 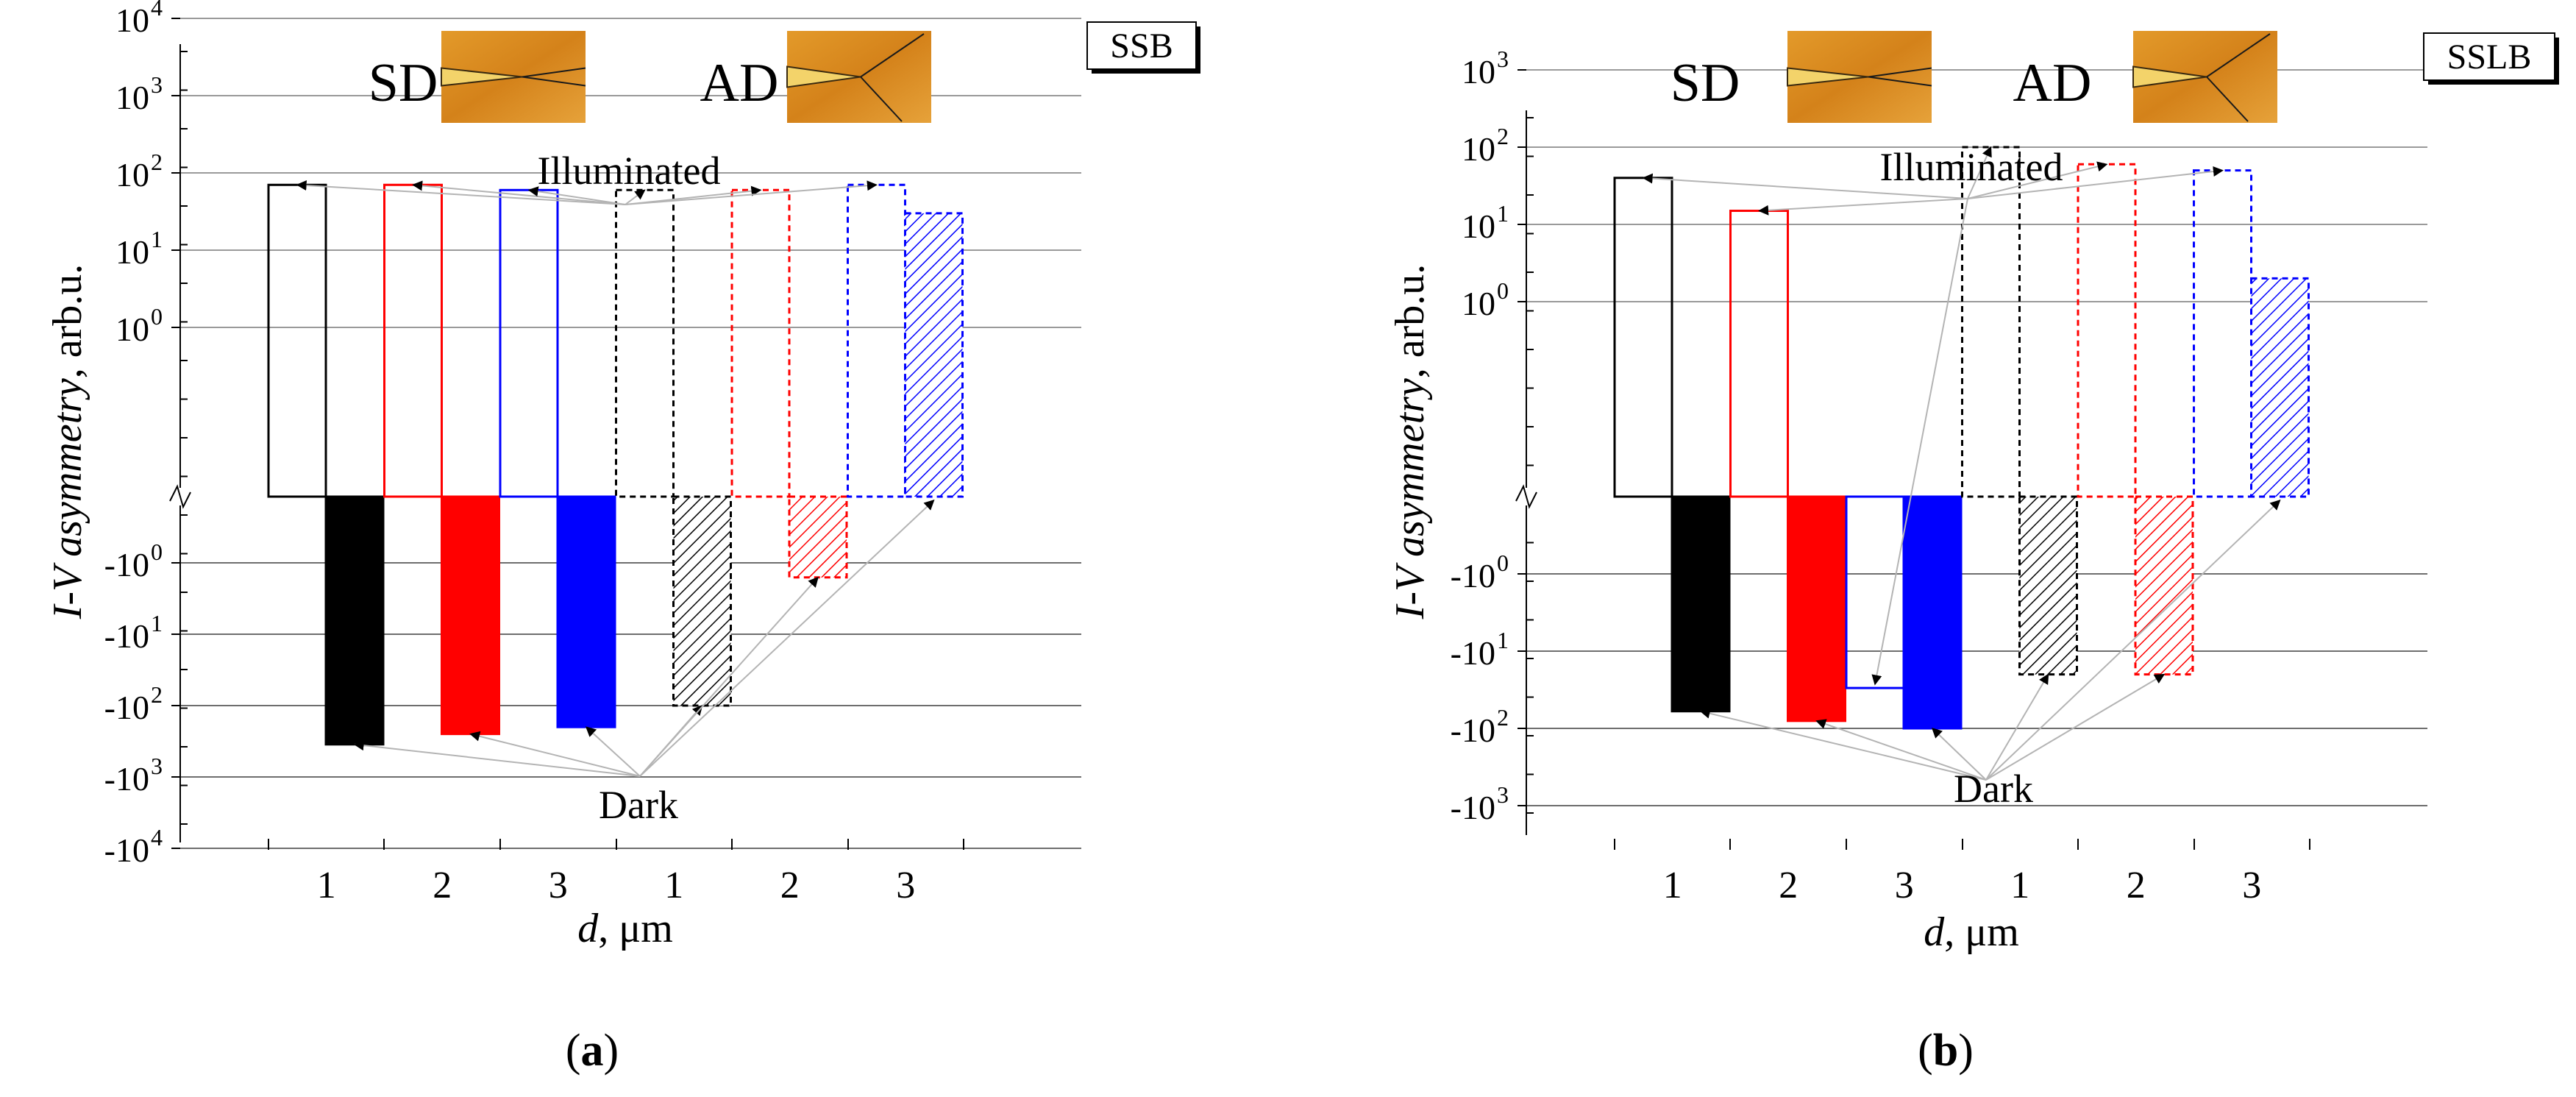 What do you see at coordinates (1981, 932) in the screenshot?
I see `x-axis-title-unit: , μm` at bounding box center [1981, 932].